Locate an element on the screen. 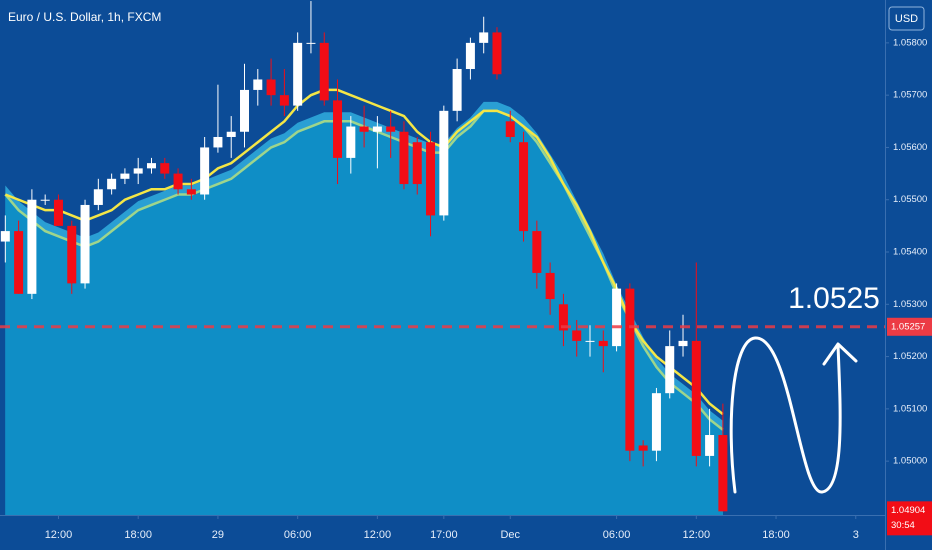 This screenshot has height=550, width=932. currency-button is located at coordinates (906, 18).